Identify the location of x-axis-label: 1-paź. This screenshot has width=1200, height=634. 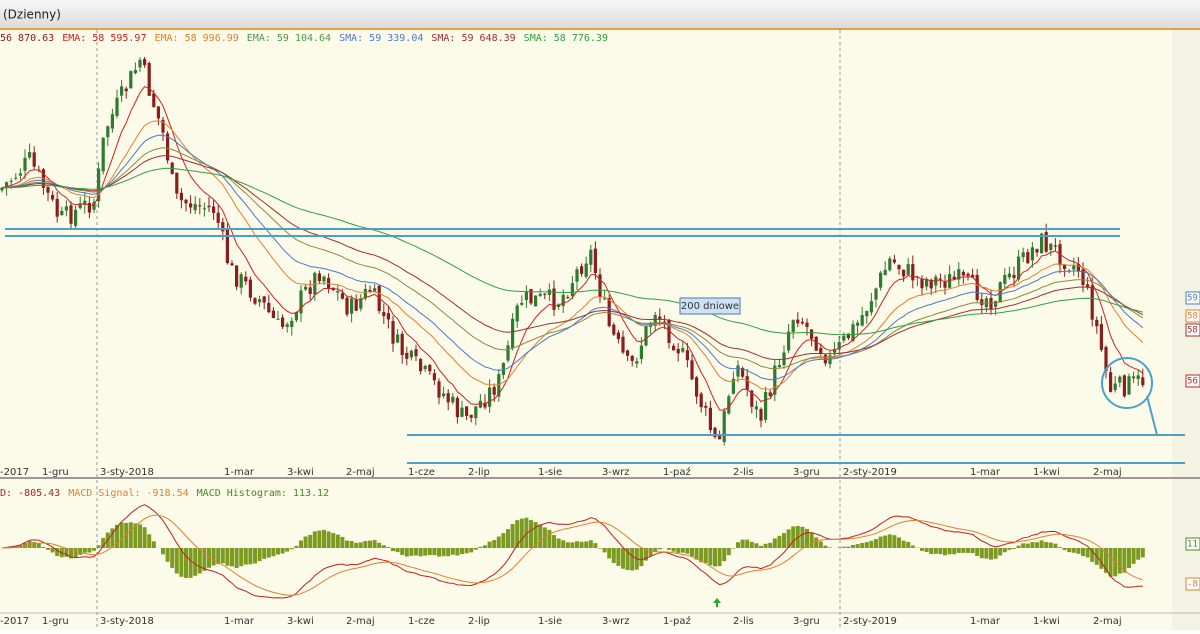
(677, 621).